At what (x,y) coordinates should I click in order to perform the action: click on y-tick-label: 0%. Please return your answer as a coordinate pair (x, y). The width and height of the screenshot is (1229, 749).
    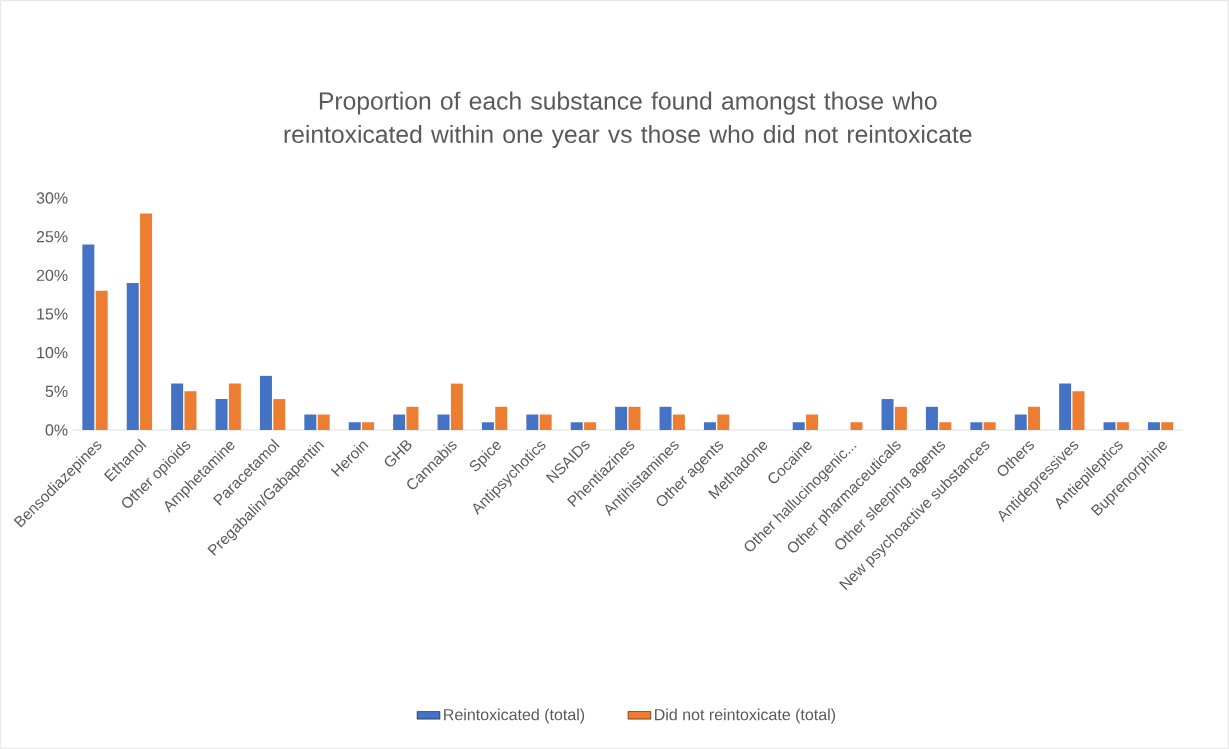
    Looking at the image, I should click on (56, 430).